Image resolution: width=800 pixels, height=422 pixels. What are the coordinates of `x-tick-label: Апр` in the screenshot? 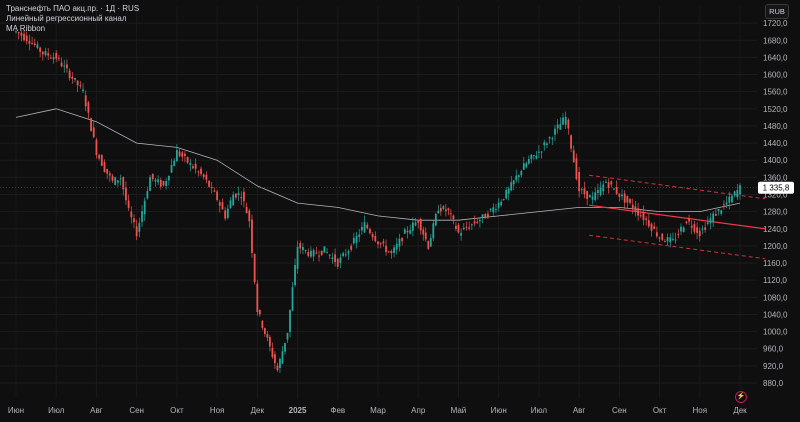 It's located at (418, 410).